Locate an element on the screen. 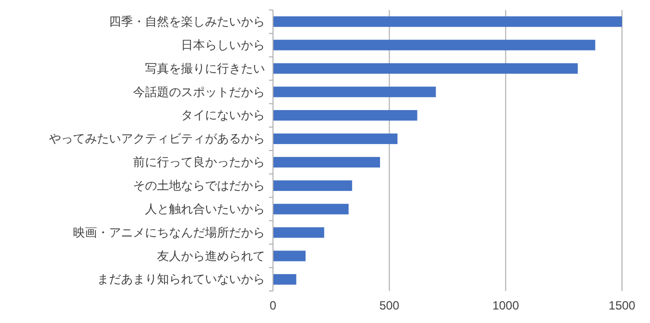  y-tick-label: 日本らしいから is located at coordinates (223, 45).